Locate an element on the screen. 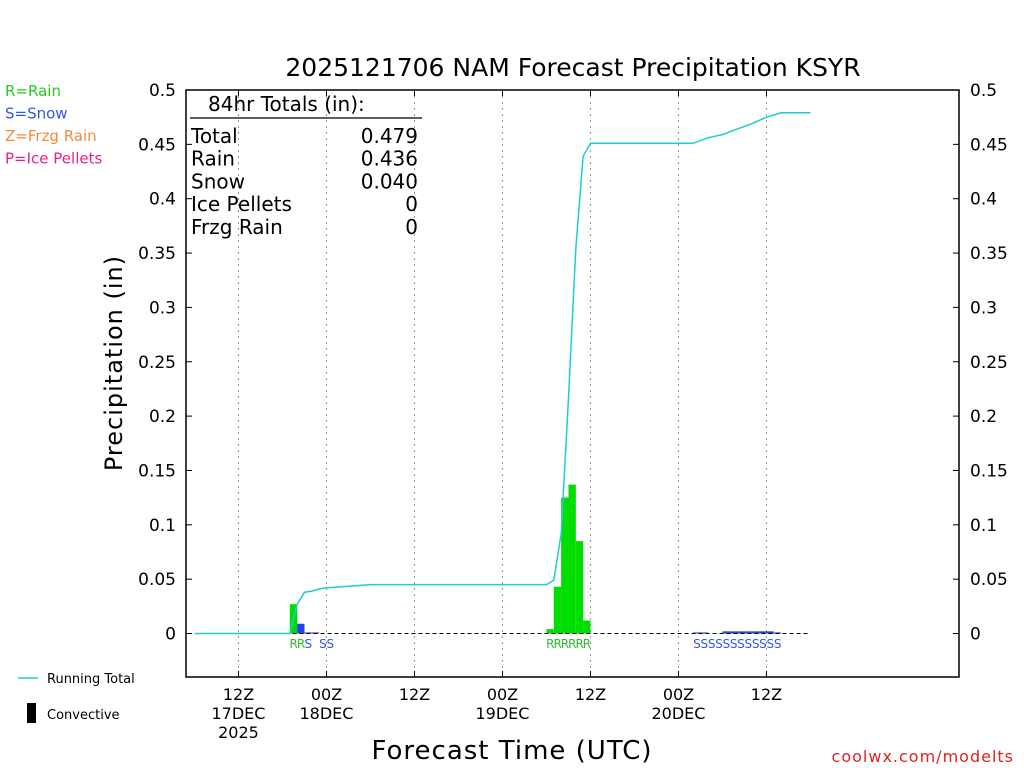 The image size is (1024, 768). x-tick-label: 2025 is located at coordinates (238, 732).